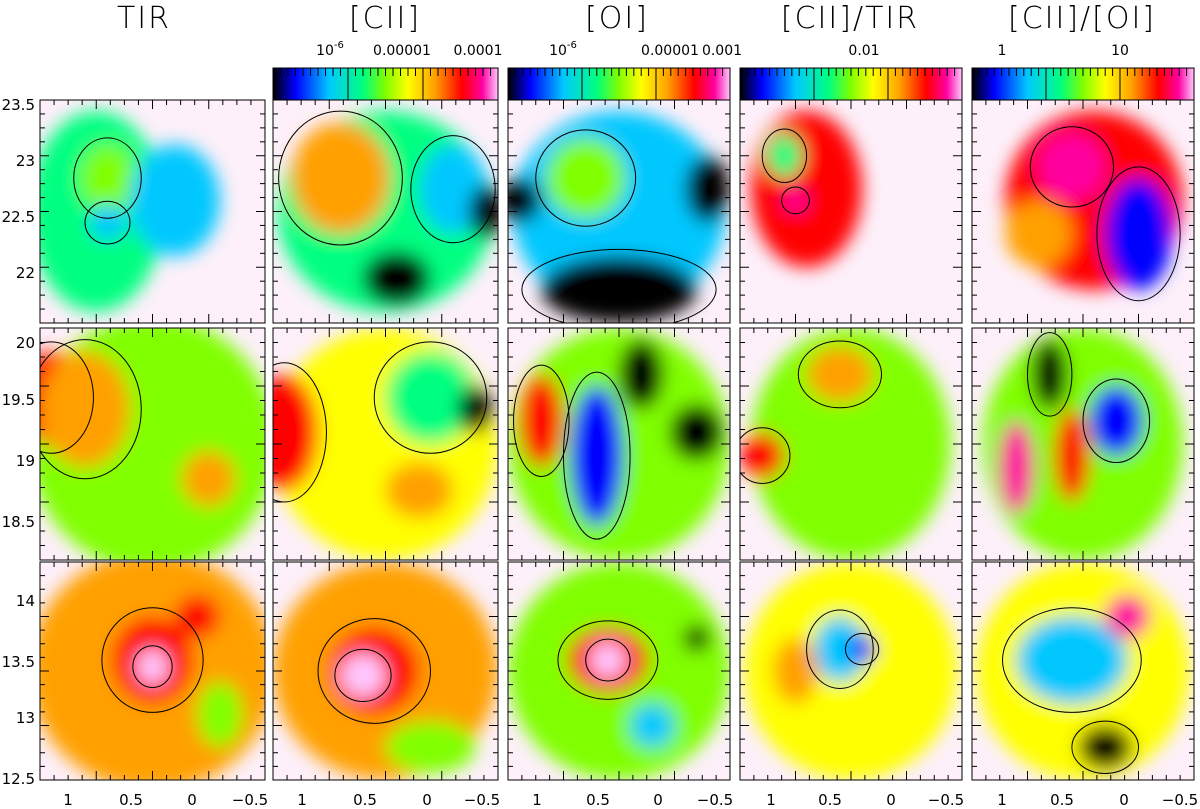 The image size is (1200, 809). What do you see at coordinates (192, 800) in the screenshot?
I see `x-tick-c0-2: 0` at bounding box center [192, 800].